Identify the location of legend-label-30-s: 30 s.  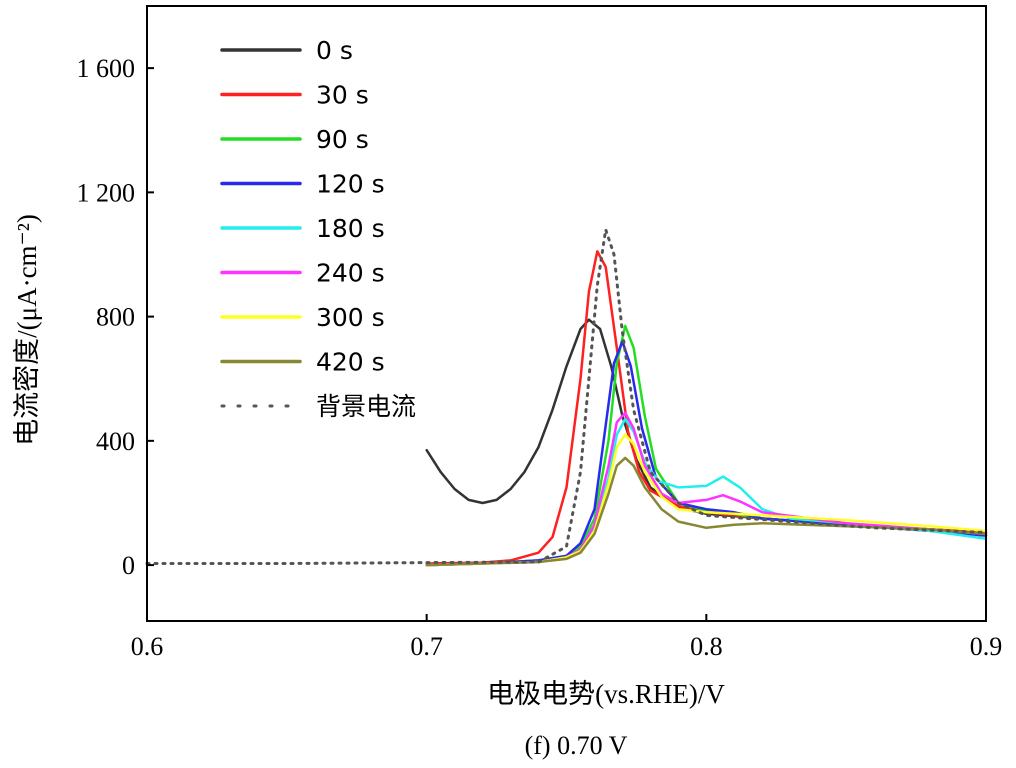
(342, 95).